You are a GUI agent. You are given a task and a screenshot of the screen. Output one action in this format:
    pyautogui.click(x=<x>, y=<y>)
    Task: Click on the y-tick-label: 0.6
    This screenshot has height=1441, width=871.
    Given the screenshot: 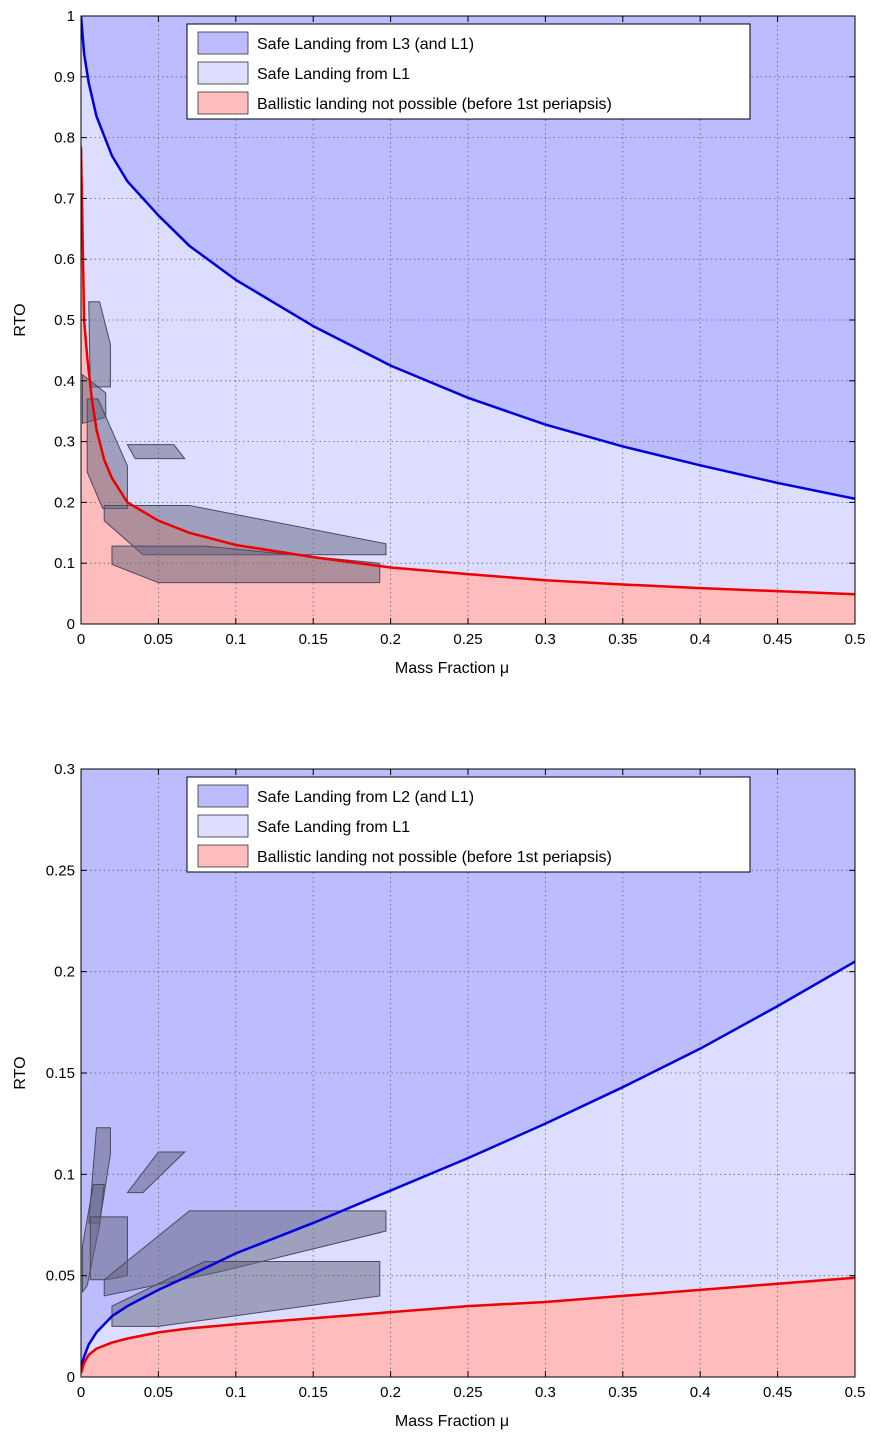 What is the action you would take?
    pyautogui.click(x=64, y=259)
    